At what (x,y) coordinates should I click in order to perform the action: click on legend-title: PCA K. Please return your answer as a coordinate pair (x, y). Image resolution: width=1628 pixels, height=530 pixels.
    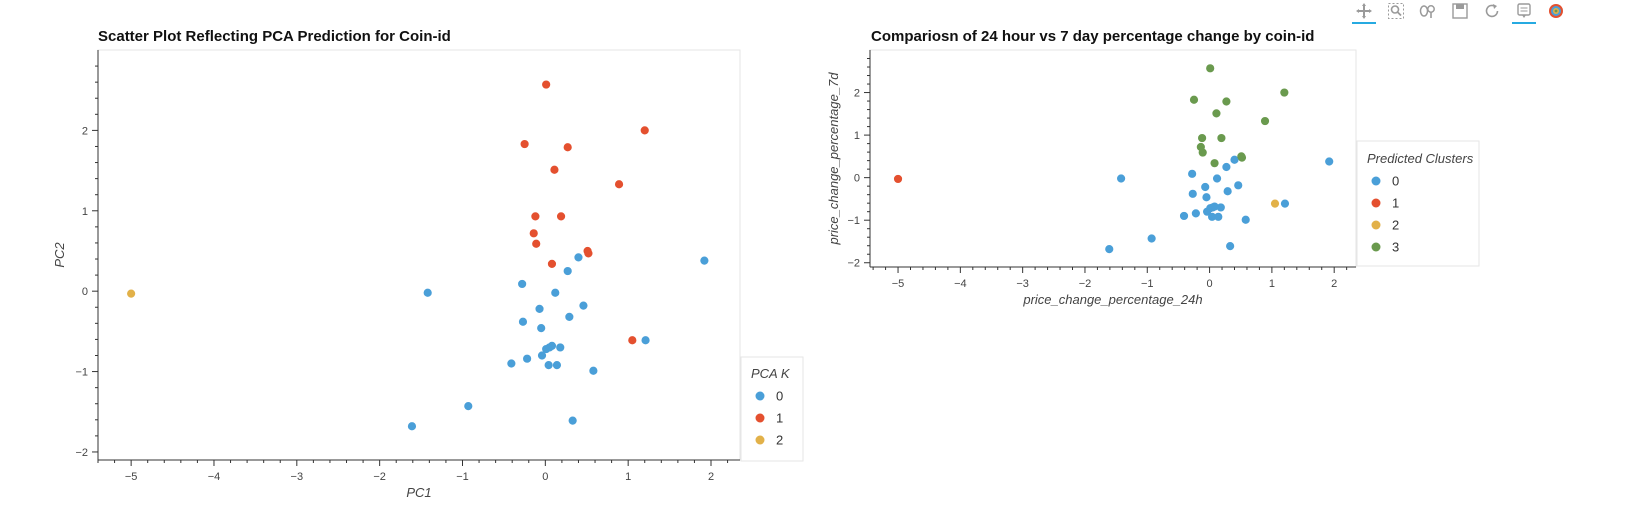
    Looking at the image, I should click on (771, 373).